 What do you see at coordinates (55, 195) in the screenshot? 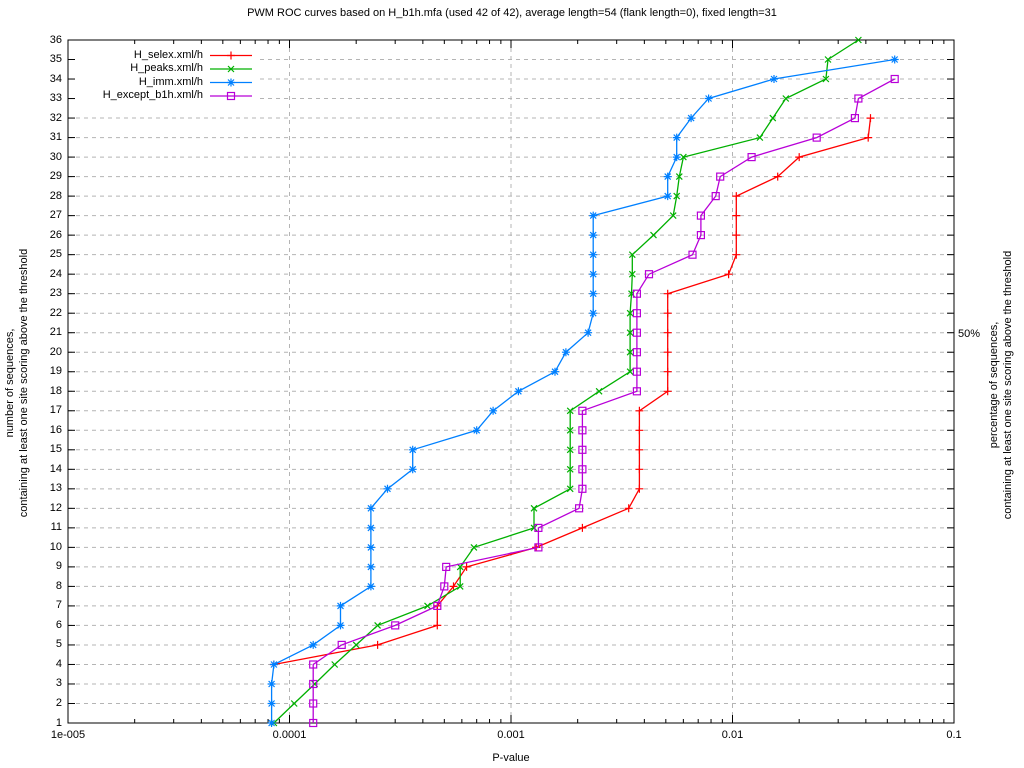
I see `y-tick-label: 28` at bounding box center [55, 195].